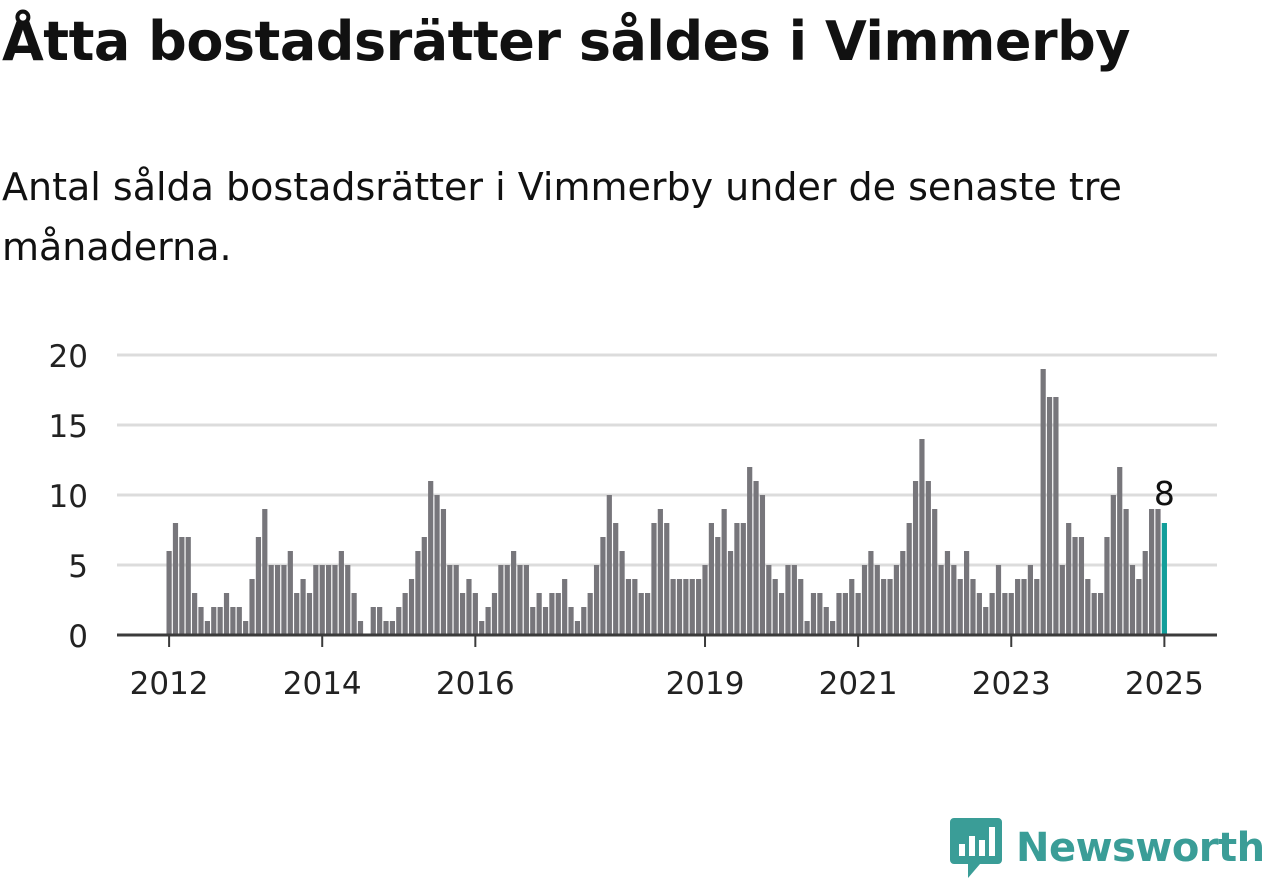 This screenshot has width=1262, height=879. I want to click on y-tick-label: 5, so click(78, 567).